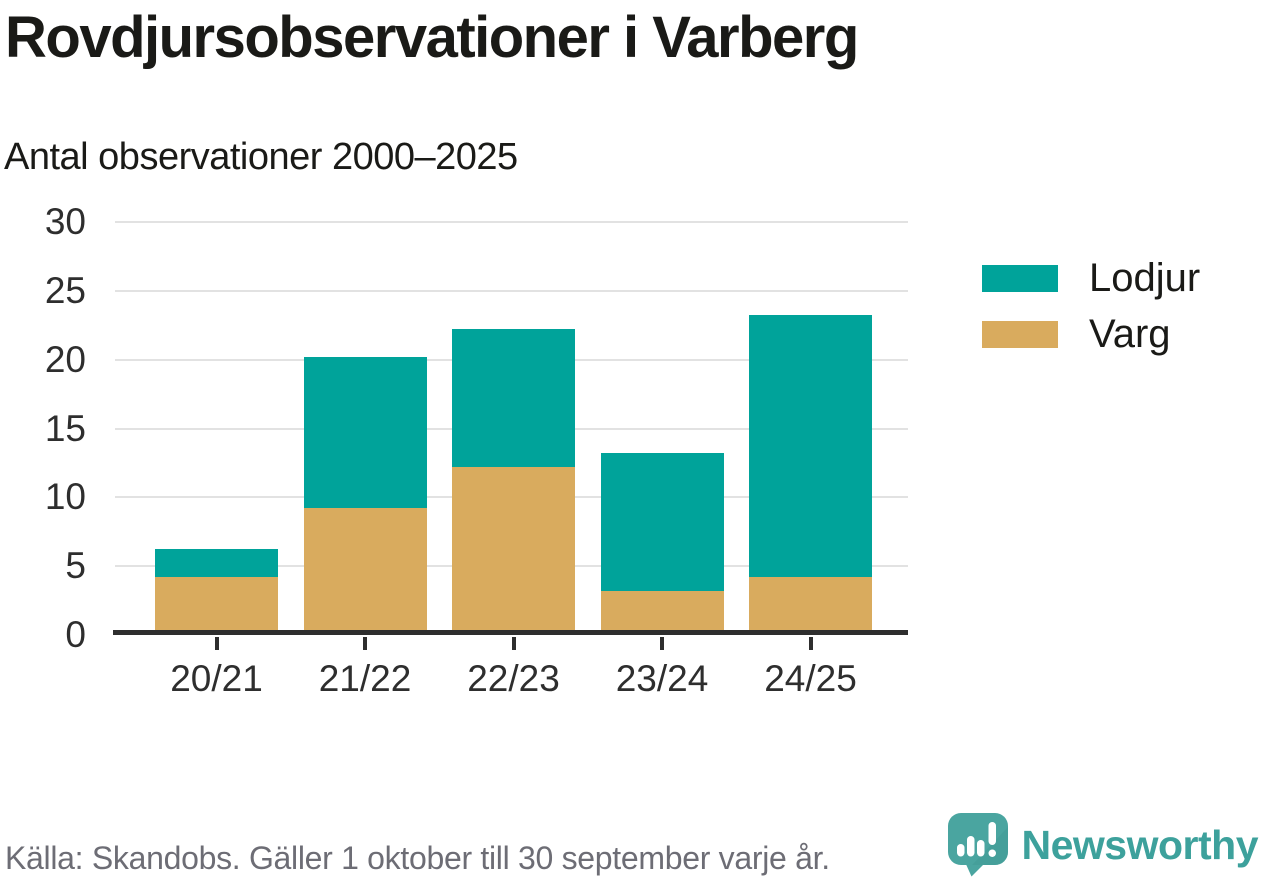 Image resolution: width=1262 pixels, height=879 pixels. I want to click on x-tick-label-20-21: 20/21, so click(216, 678).